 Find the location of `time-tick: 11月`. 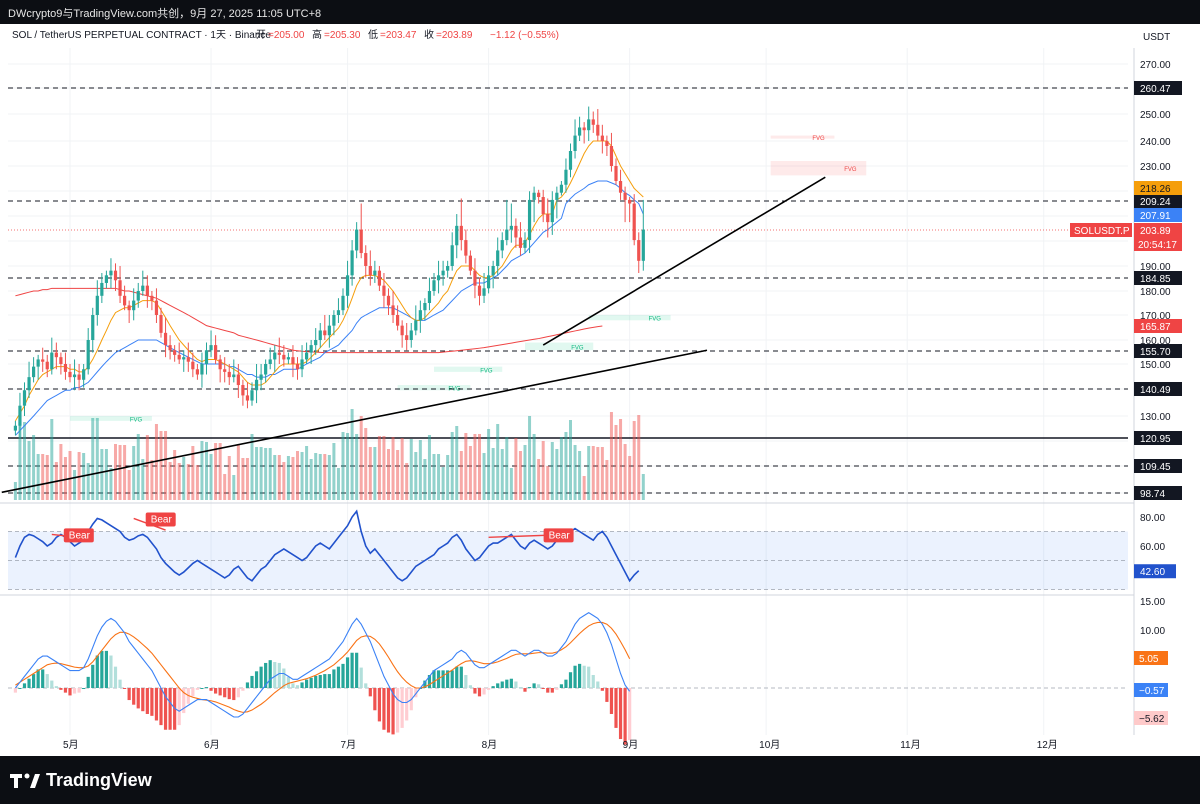

time-tick: 11月 is located at coordinates (910, 745).